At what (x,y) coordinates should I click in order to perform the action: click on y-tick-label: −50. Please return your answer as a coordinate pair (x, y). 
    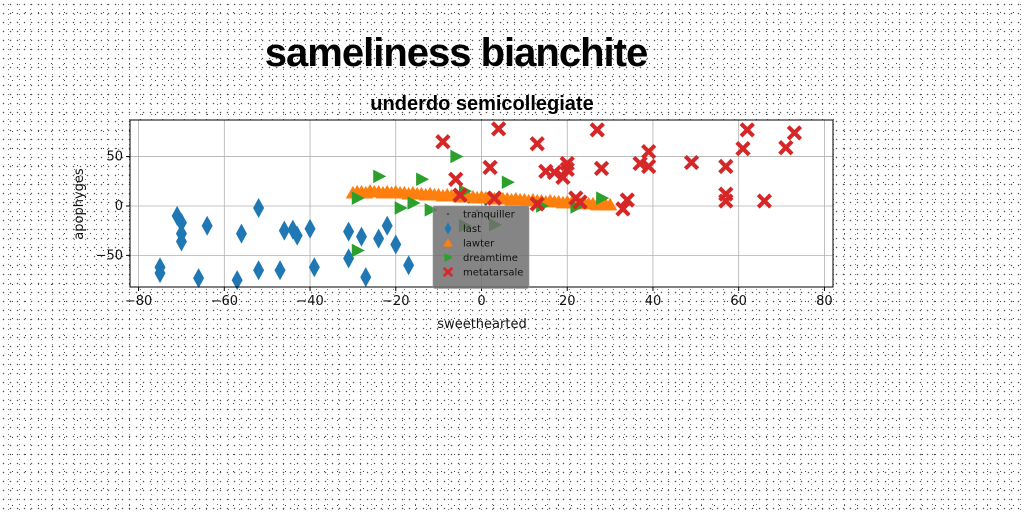
    Looking at the image, I should click on (109, 255).